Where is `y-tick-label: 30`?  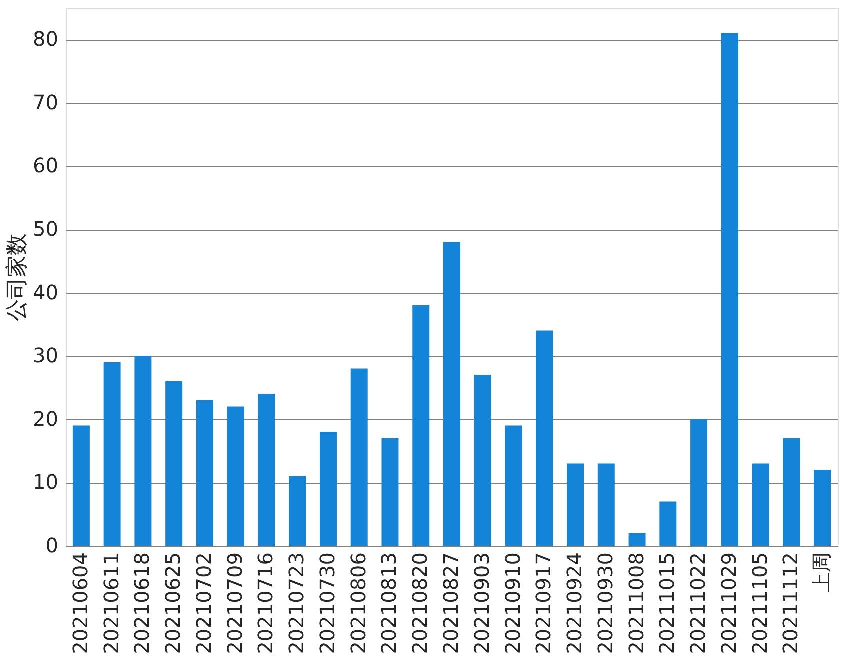
y-tick-label: 30 is located at coordinates (45, 356).